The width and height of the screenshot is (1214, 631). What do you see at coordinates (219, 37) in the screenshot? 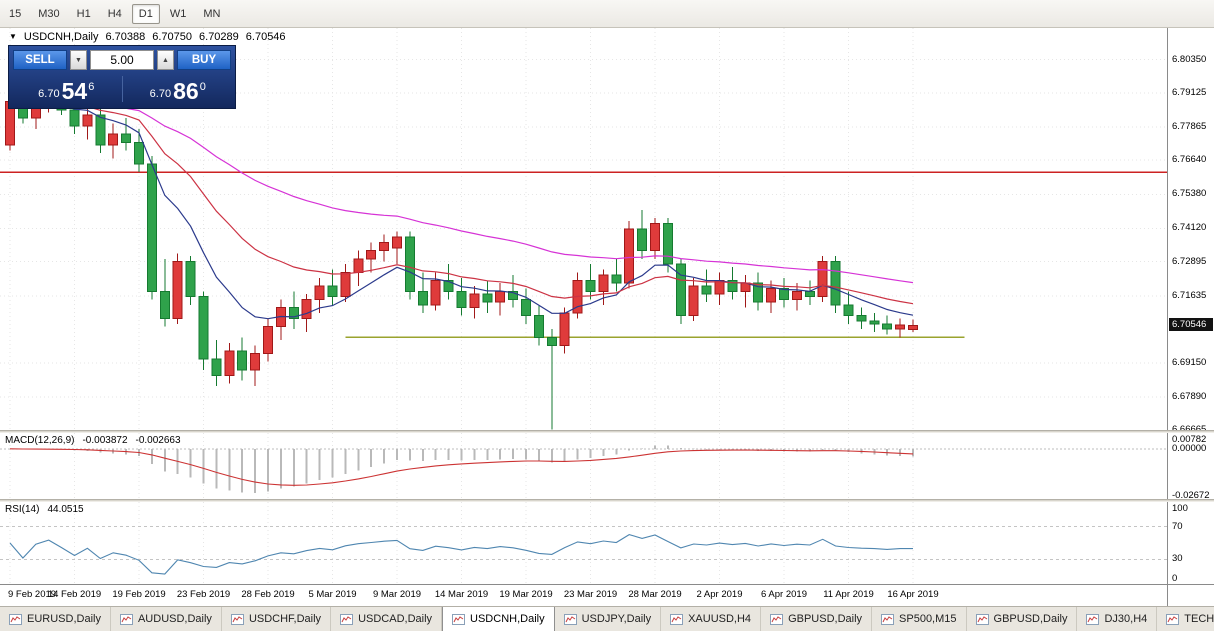
I see `ohlc-low: 6.70289` at bounding box center [219, 37].